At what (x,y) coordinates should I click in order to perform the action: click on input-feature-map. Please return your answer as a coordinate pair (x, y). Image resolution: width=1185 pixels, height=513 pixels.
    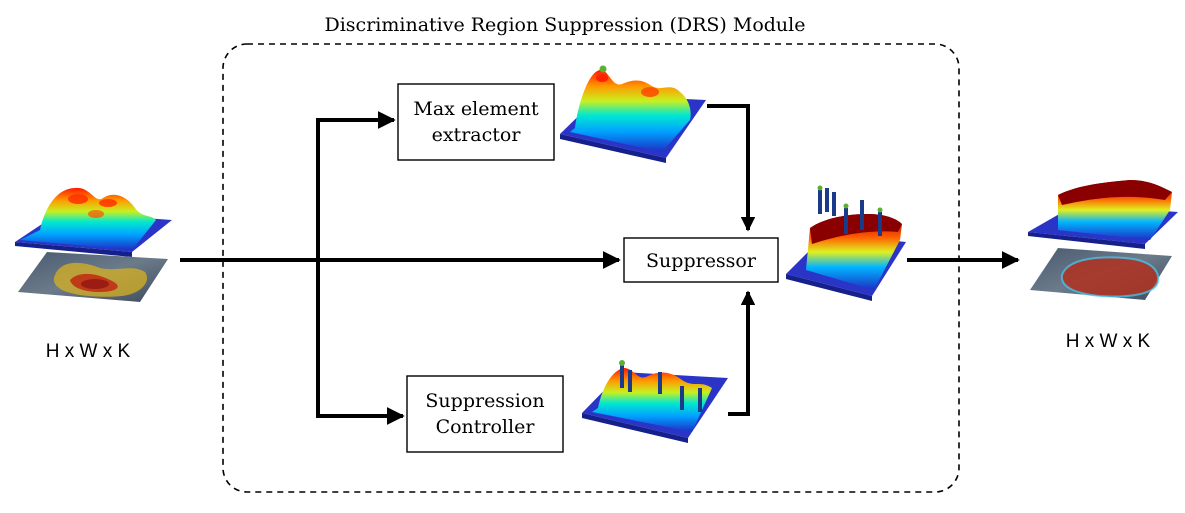
    Looking at the image, I should click on (93, 244).